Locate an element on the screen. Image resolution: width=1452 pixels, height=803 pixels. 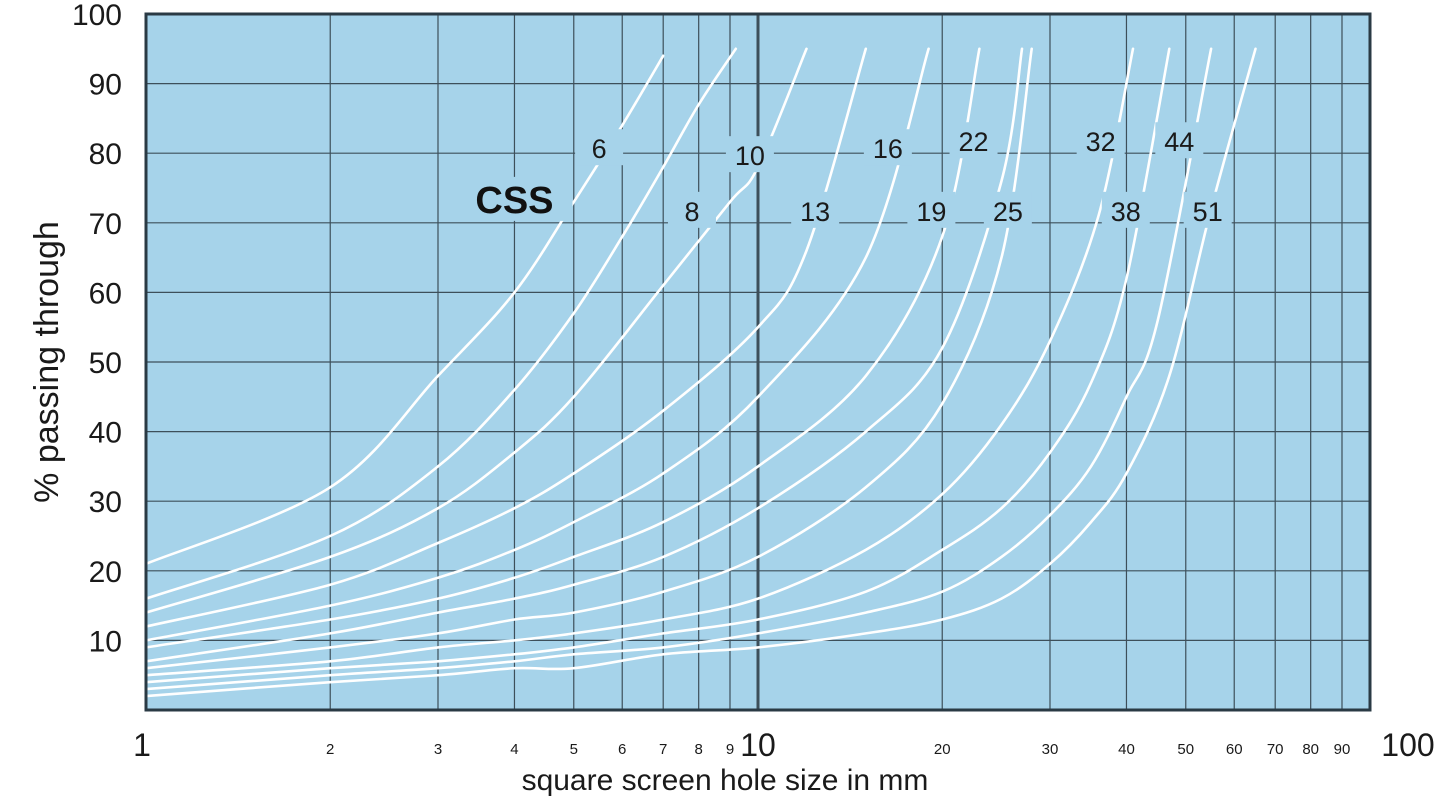
curve-label-25: 25 is located at coordinates (1008, 212).